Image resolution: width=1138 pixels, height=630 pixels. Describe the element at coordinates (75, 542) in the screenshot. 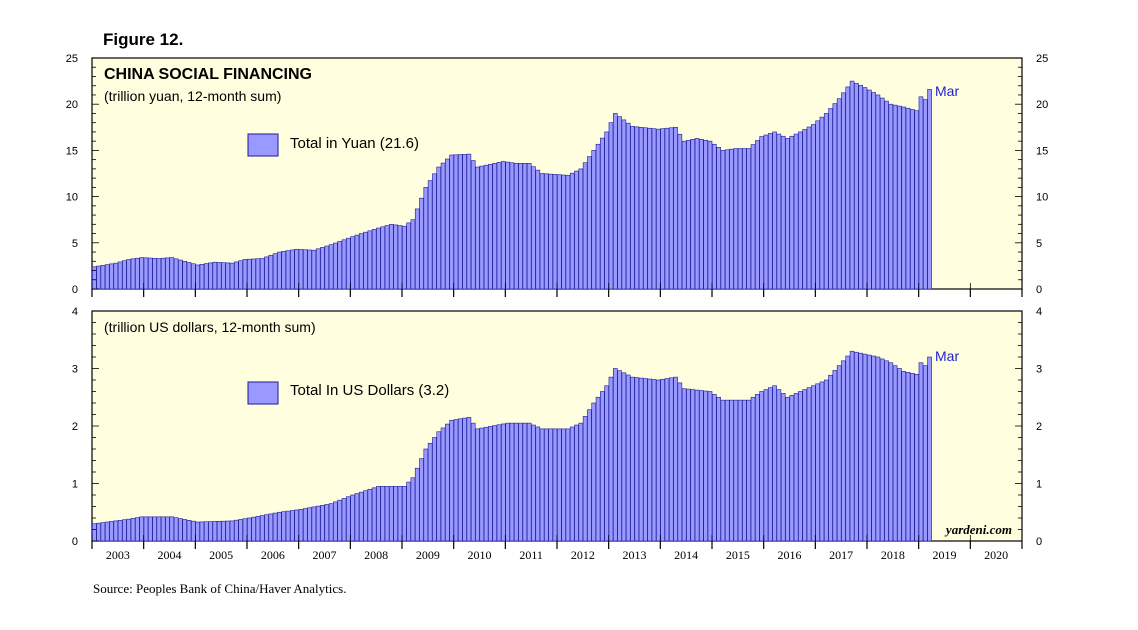

I see `y-tick-label: 0` at that location.